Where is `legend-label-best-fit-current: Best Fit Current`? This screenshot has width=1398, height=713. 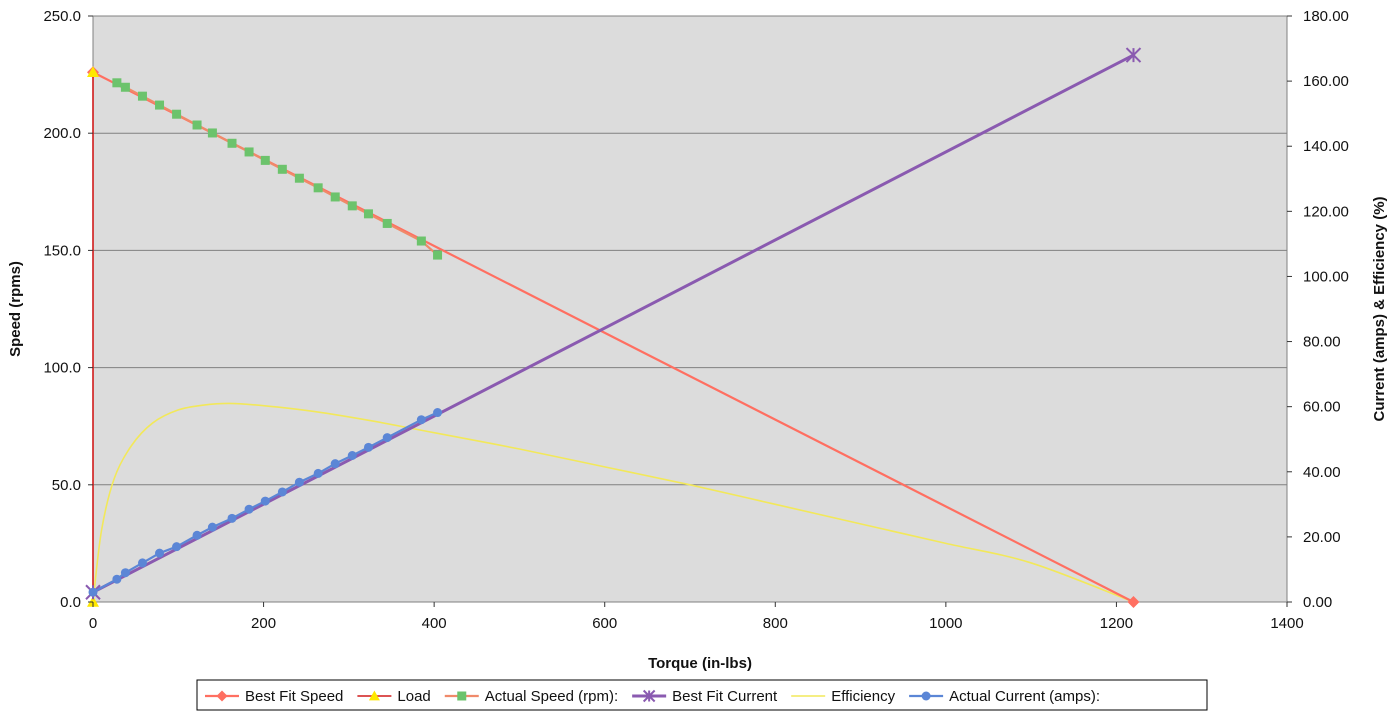
legend-label-best-fit-current: Best Fit Current is located at coordinates (725, 696).